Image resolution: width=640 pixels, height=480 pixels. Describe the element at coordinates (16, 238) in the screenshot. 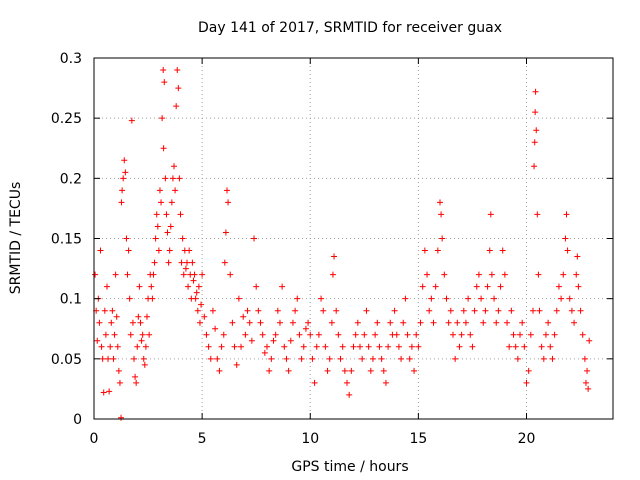

I see `y-axis-label: SRMTID / TECUs` at that location.